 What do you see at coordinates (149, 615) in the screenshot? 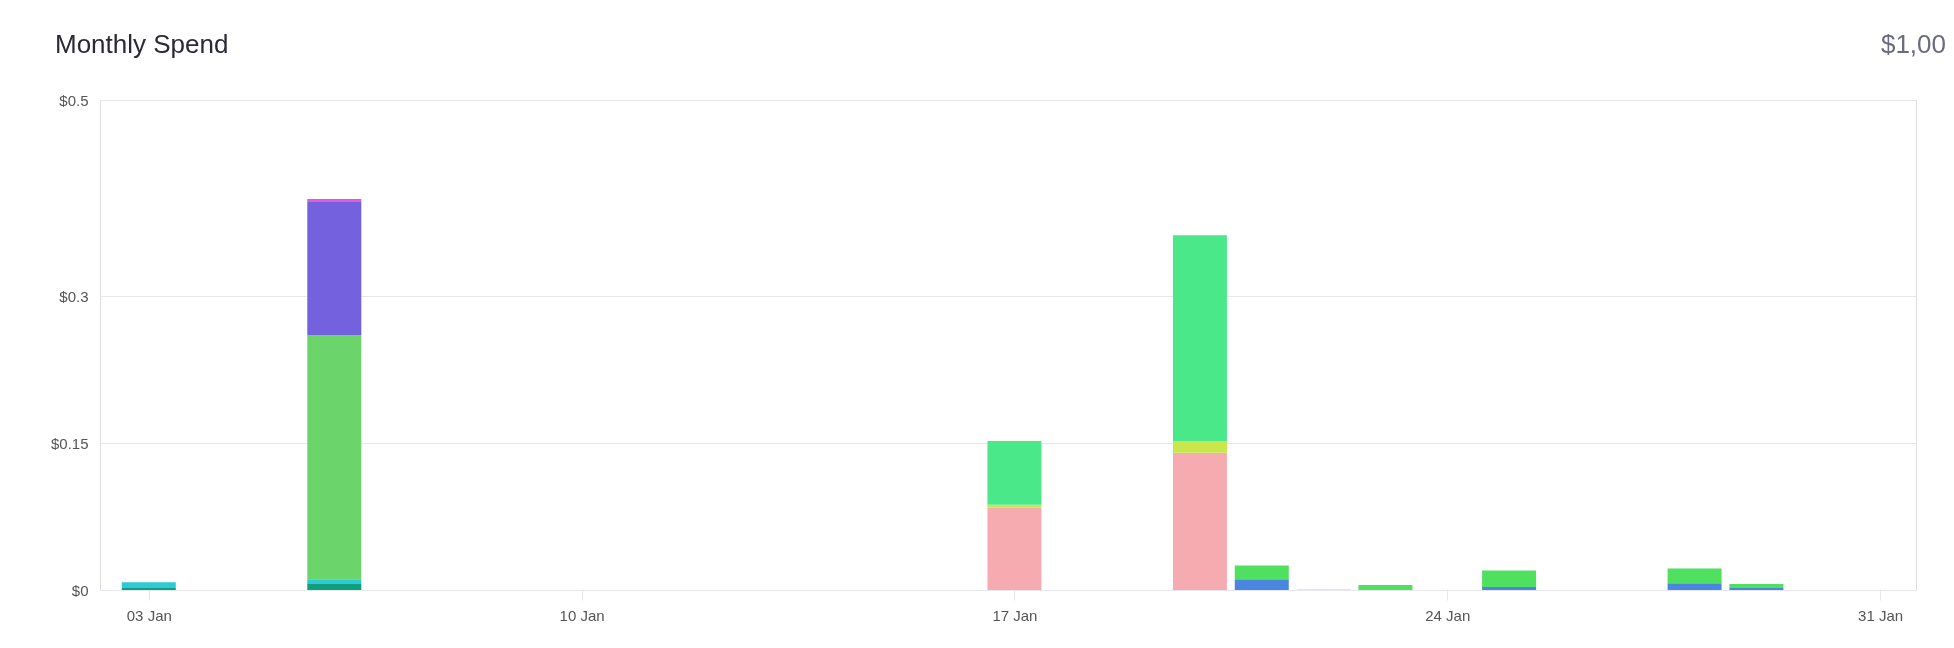
I see `x-tick-label: 03 Jan` at bounding box center [149, 615].